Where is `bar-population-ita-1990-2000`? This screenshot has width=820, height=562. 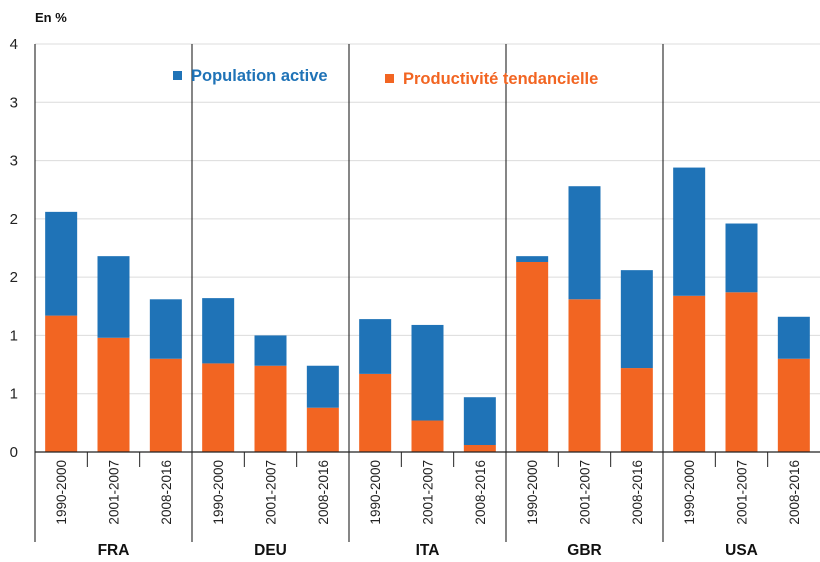 bar-population-ita-1990-2000 is located at coordinates (375, 346).